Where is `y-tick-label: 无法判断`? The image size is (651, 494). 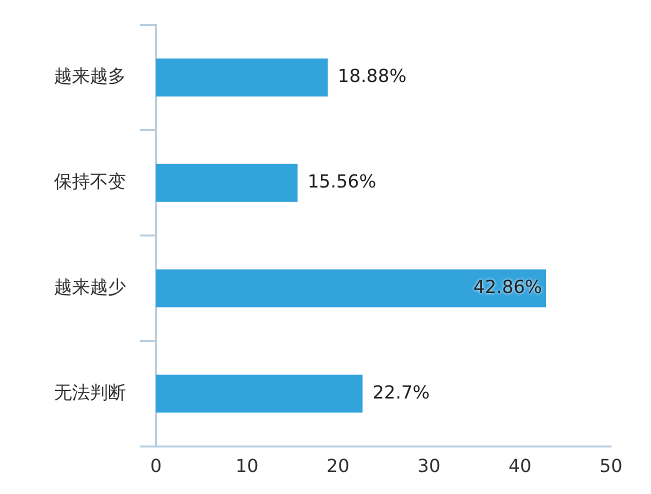
y-tick-label: 无法判断 is located at coordinates (90, 393).